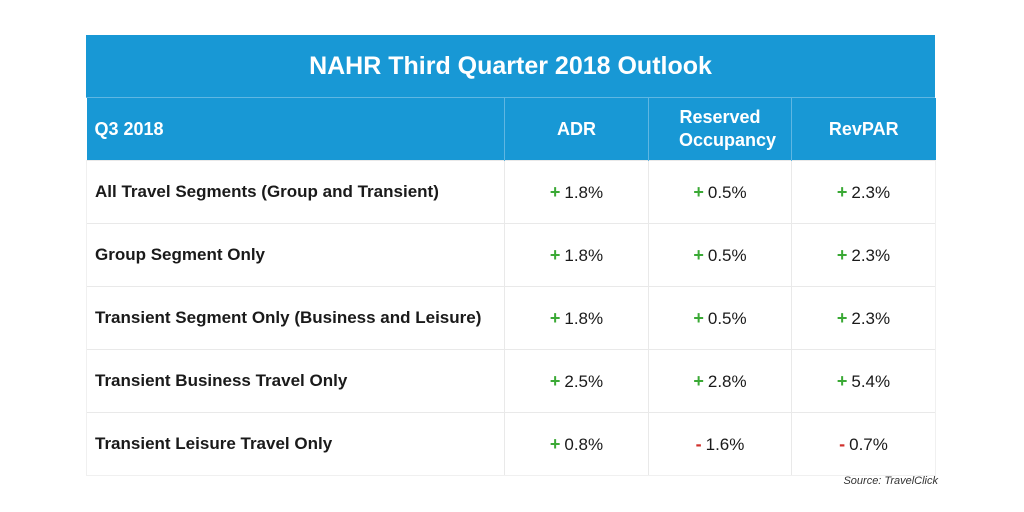 Image resolution: width=1024 pixels, height=512 pixels. What do you see at coordinates (295, 381) in the screenshot?
I see `row-label: Transient Business Travel Only` at bounding box center [295, 381].